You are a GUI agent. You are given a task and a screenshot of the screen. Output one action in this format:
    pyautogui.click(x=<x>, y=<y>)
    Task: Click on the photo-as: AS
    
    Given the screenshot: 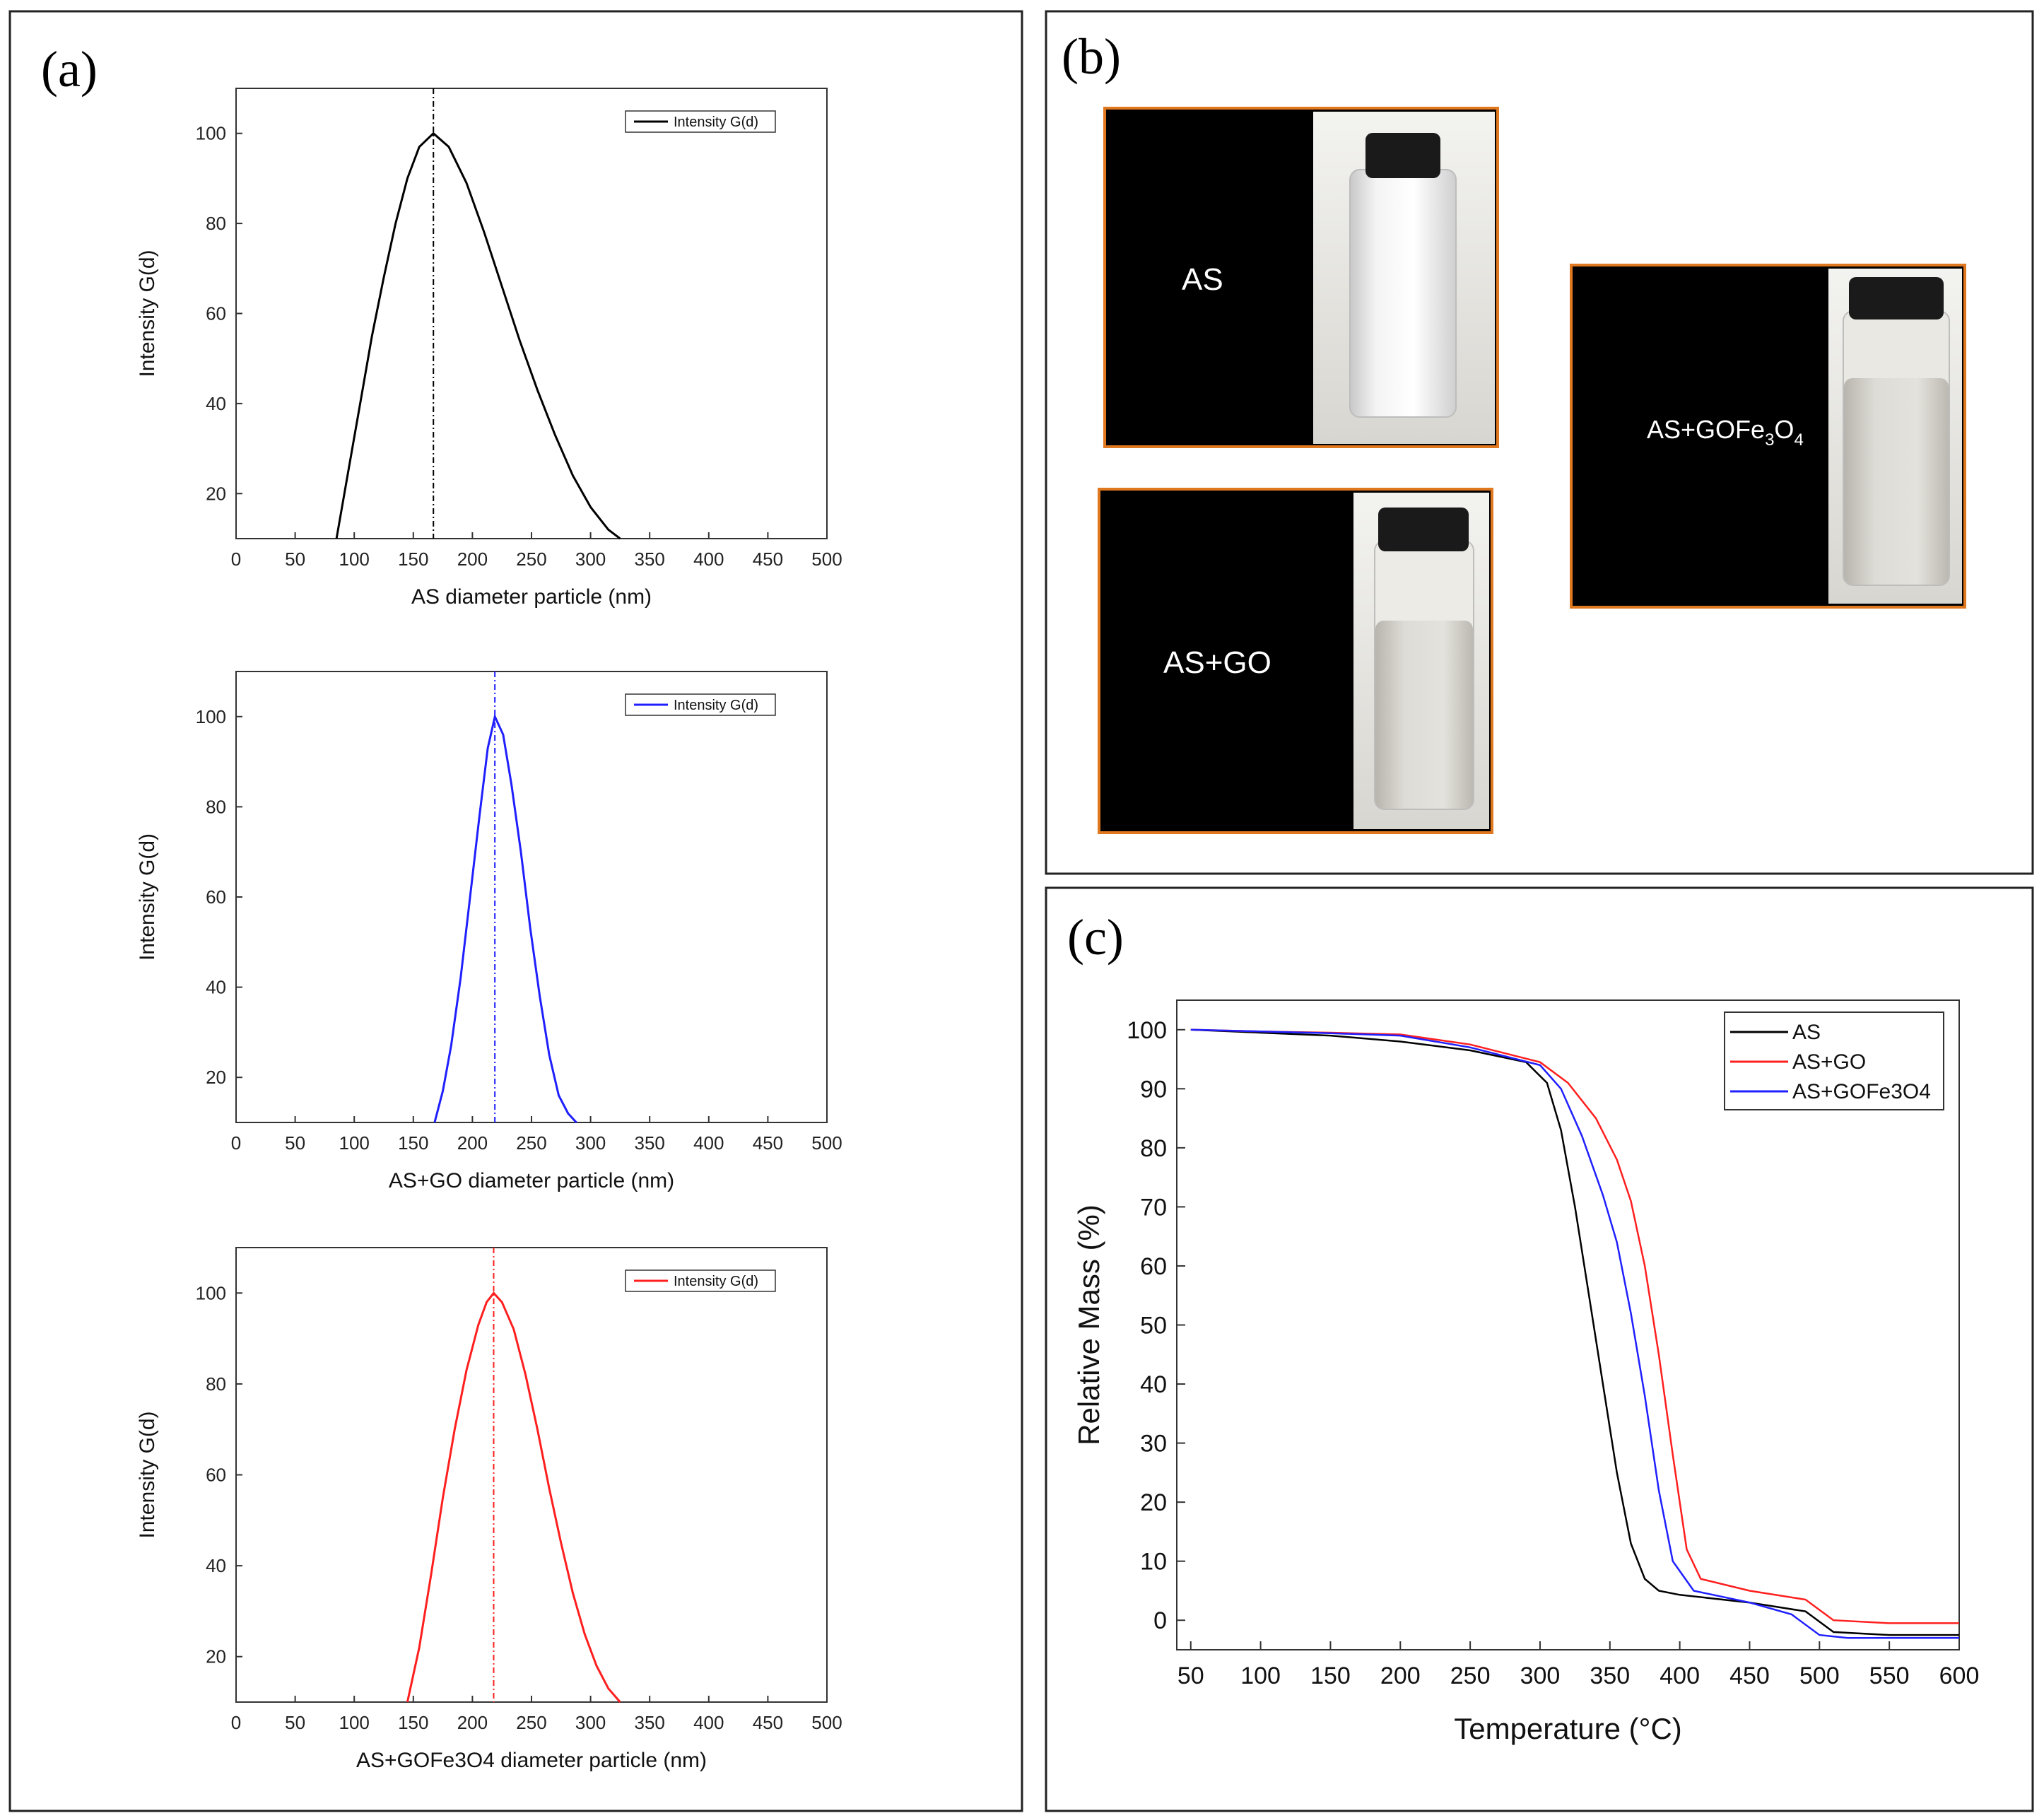 What is the action you would take?
    pyautogui.click(x=1301, y=277)
    